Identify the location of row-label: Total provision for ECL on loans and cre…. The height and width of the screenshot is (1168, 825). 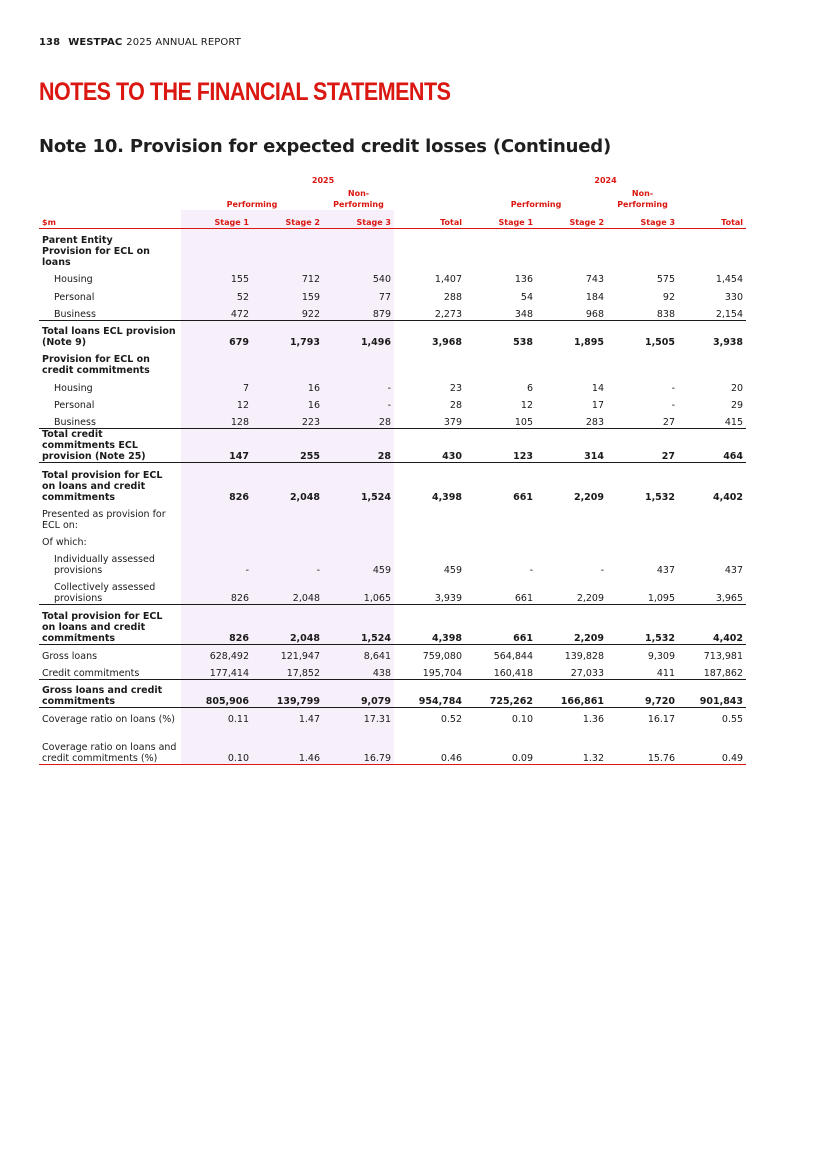
(110, 482).